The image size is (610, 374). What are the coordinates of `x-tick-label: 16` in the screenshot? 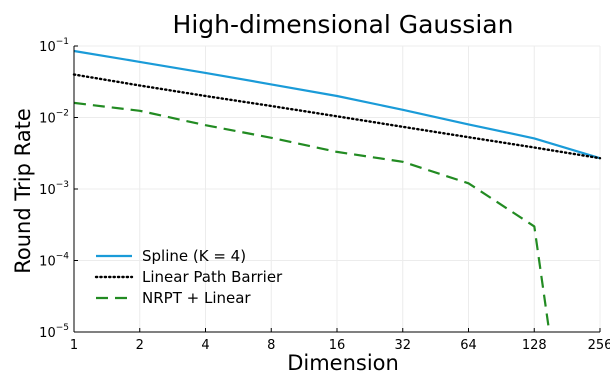 It's located at (337, 345).